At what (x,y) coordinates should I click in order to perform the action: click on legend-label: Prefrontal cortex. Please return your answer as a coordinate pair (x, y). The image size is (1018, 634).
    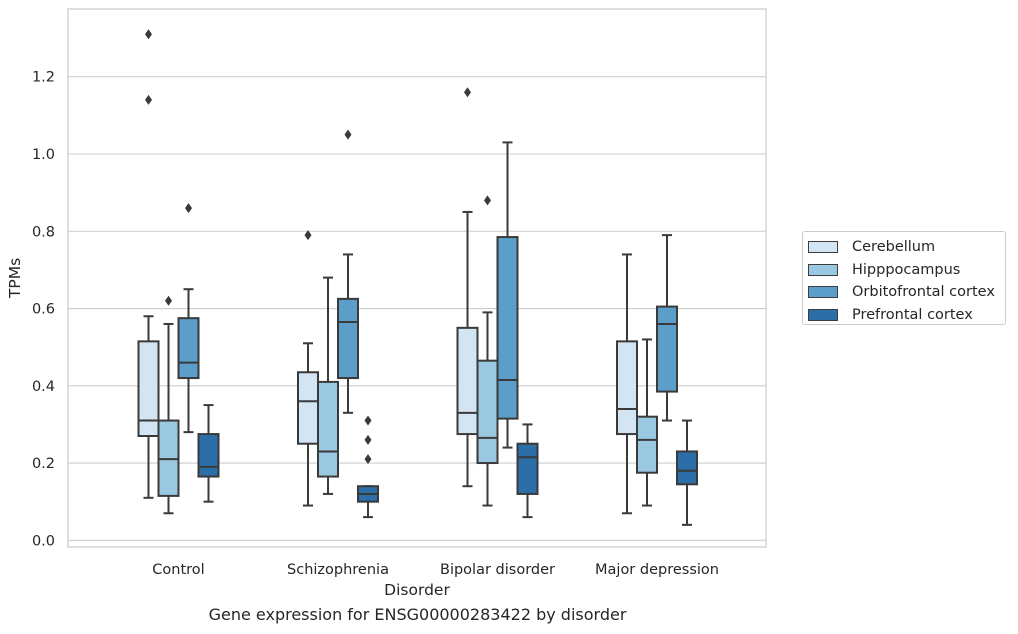
    Looking at the image, I should click on (912, 314).